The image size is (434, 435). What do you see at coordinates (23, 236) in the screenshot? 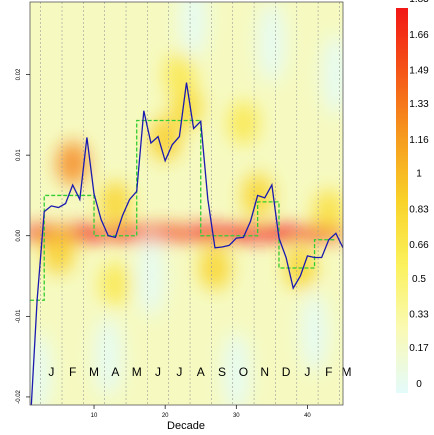
I see `y-axis: -0.02 -0.01 0.00 0.01 0.02` at bounding box center [23, 236].